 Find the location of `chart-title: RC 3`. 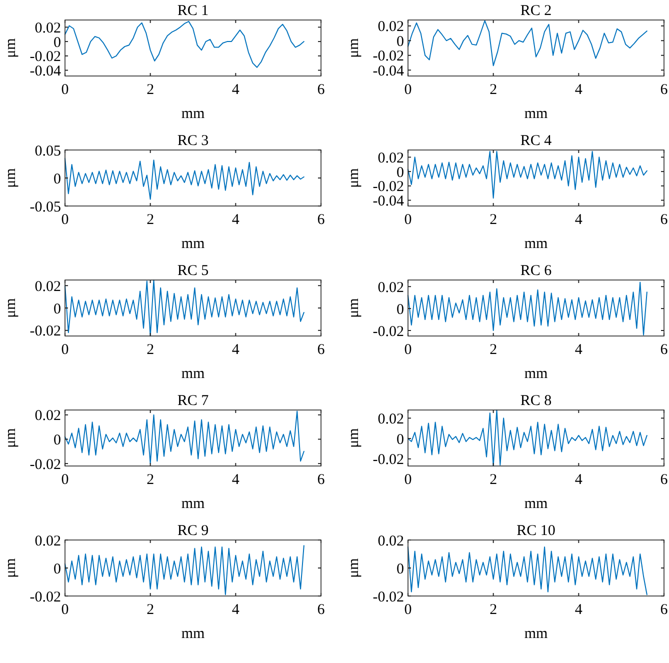

chart-title: RC 3 is located at coordinates (193, 141).